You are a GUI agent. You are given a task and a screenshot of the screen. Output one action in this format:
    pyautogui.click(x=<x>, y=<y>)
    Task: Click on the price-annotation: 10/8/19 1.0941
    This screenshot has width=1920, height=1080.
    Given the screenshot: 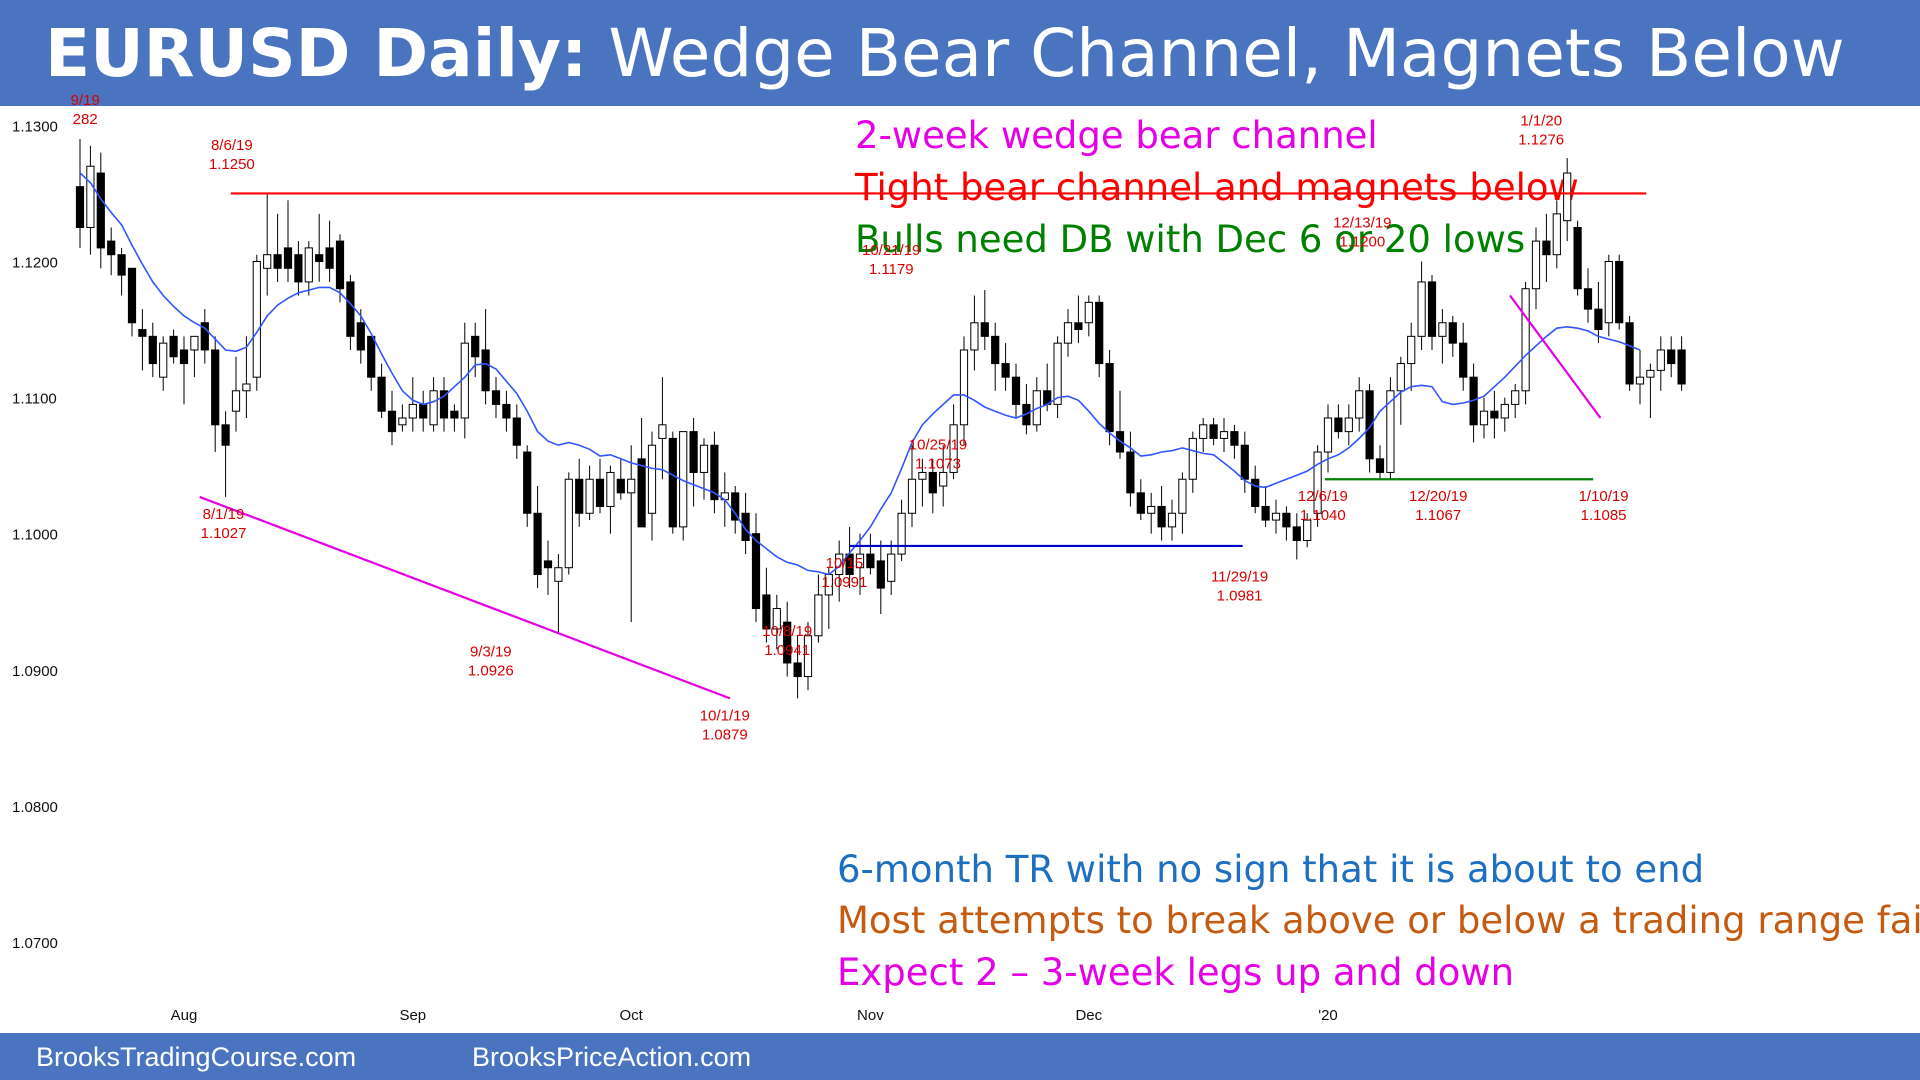 What is the action you would take?
    pyautogui.click(x=787, y=641)
    